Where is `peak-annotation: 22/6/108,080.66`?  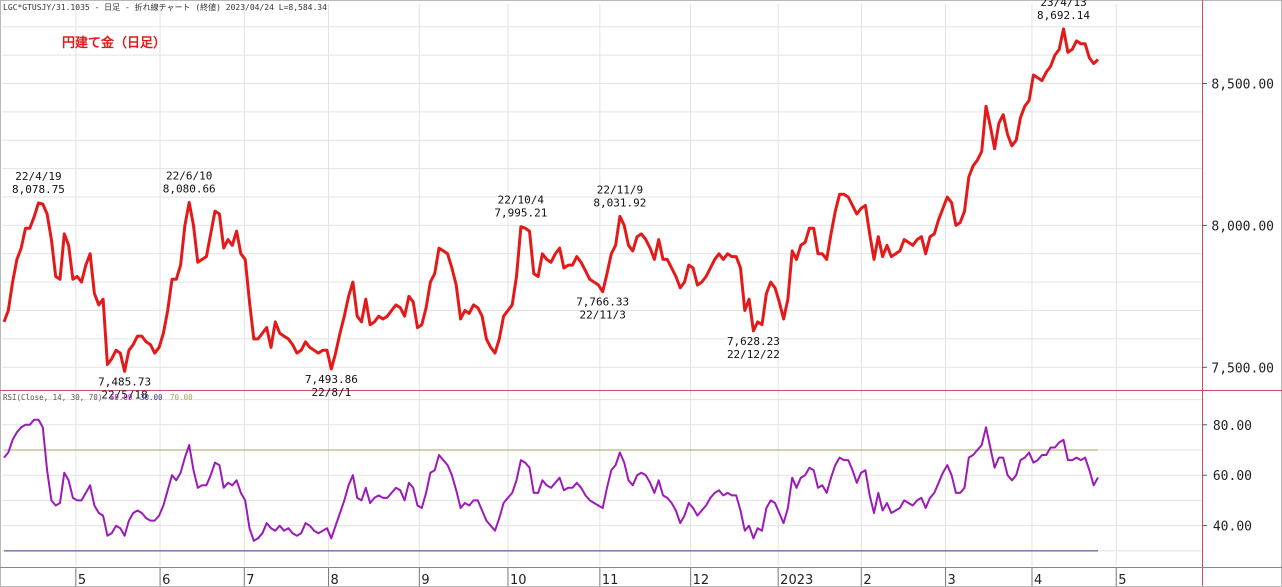 peak-annotation: 22/6/108,080.66 is located at coordinates (189, 182).